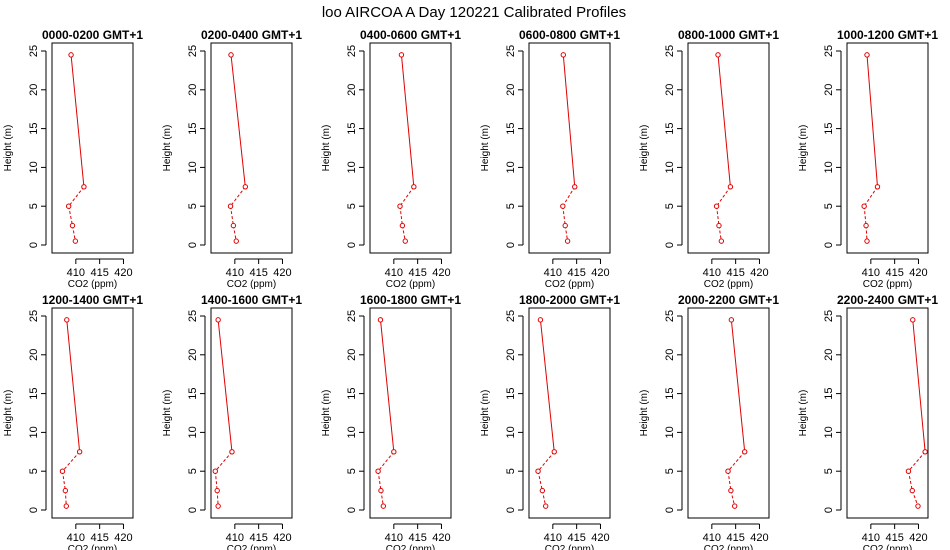 This screenshot has width=950, height=550. I want to click on panel-title: 0600-0800 GMT+1, so click(569, 35).